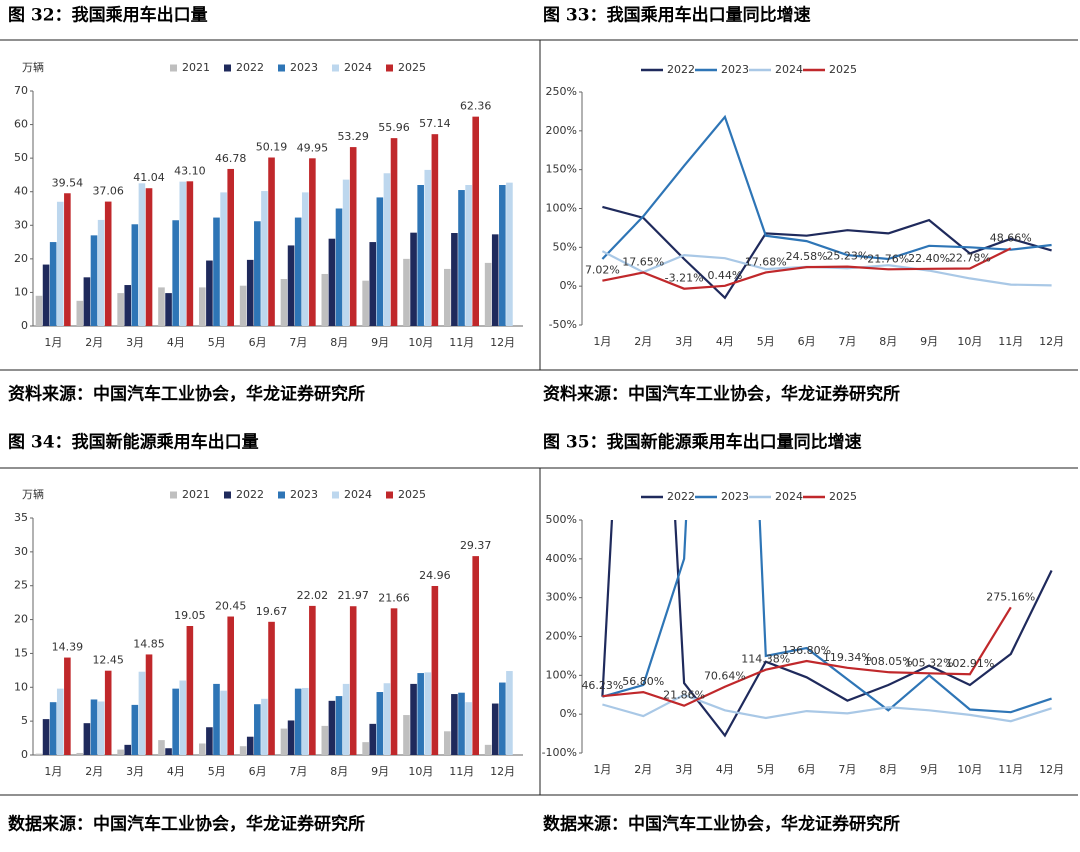 Image resolution: width=1080 pixels, height=852 pixels. I want to click on y-tick-label: 15, so click(21, 652).